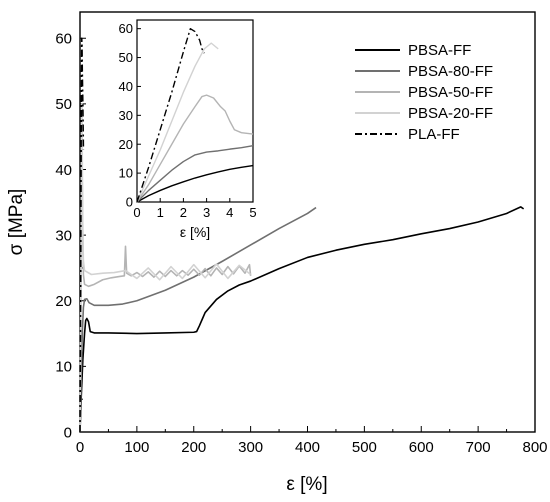  What do you see at coordinates (126, 173) in the screenshot?
I see `inset-y-tick-label: 10` at bounding box center [126, 173].